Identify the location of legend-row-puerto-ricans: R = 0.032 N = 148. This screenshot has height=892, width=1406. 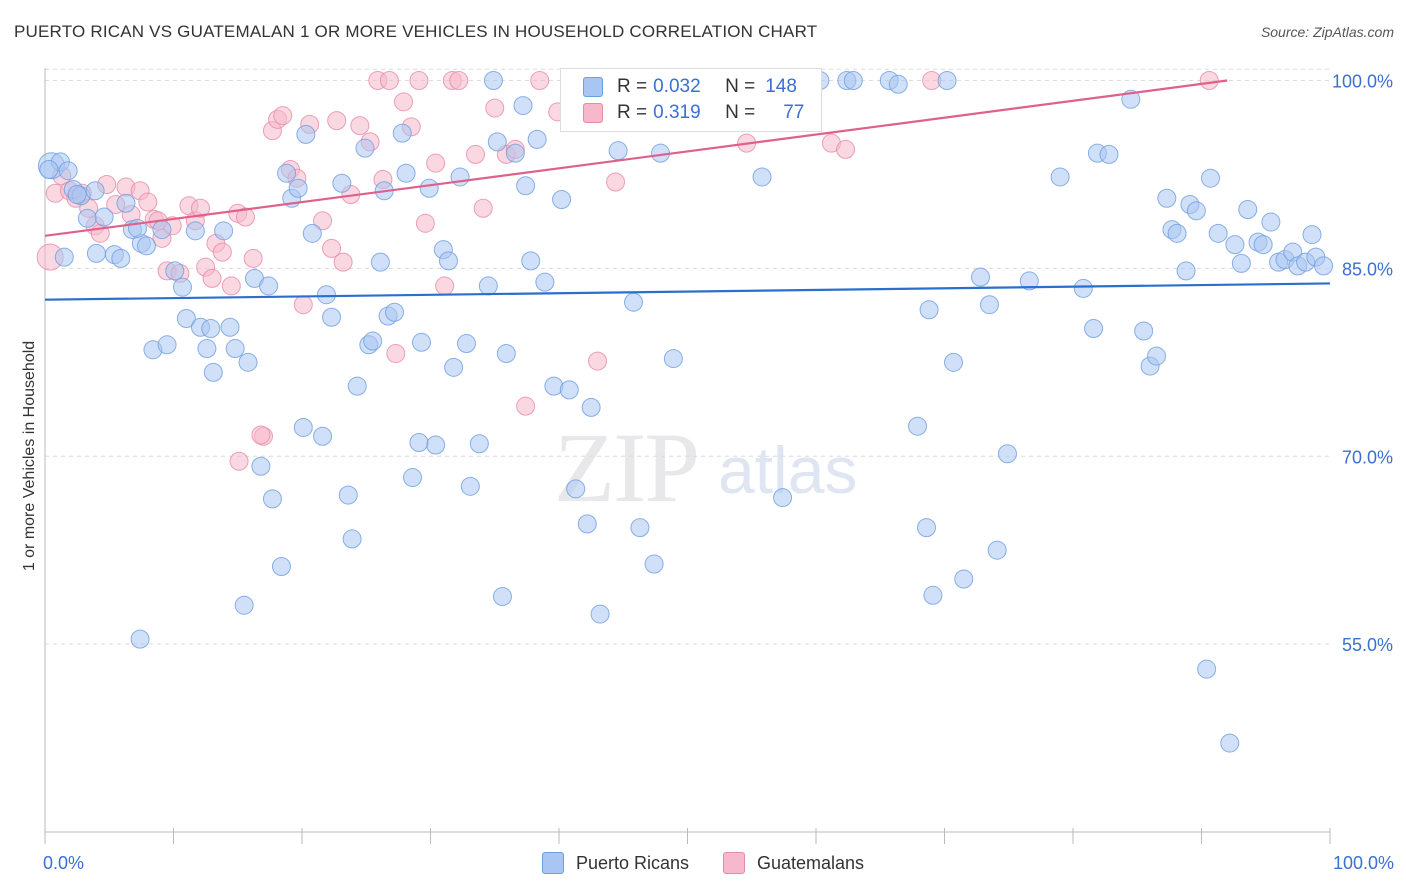
(690, 87).